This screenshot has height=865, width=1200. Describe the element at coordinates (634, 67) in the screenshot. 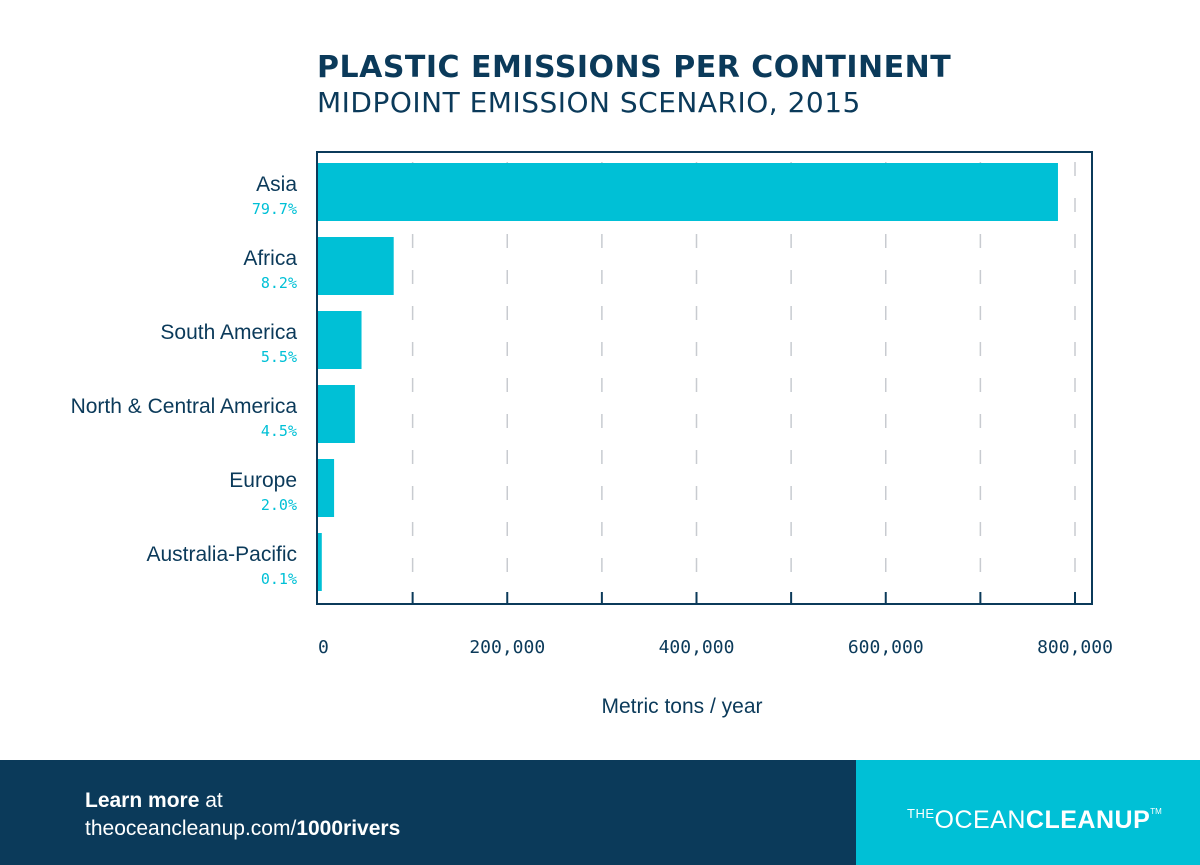

I see `chart-title: PLASTIC EMISSIONS PER CONTINENT` at that location.